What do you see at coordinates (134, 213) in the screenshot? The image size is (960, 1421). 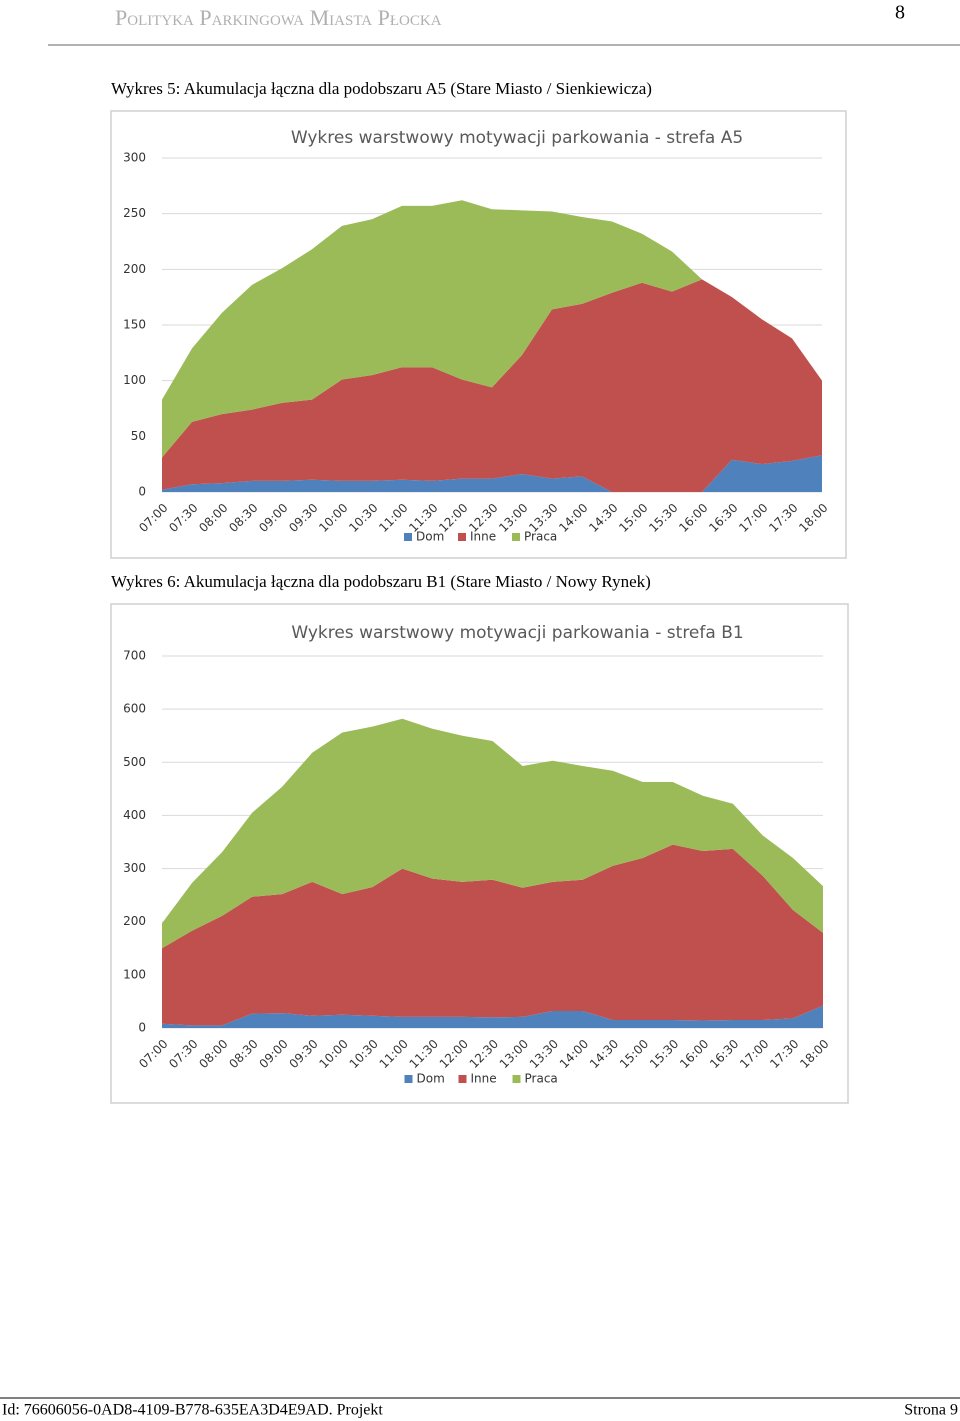 I see `y-tick-label: 250` at bounding box center [134, 213].